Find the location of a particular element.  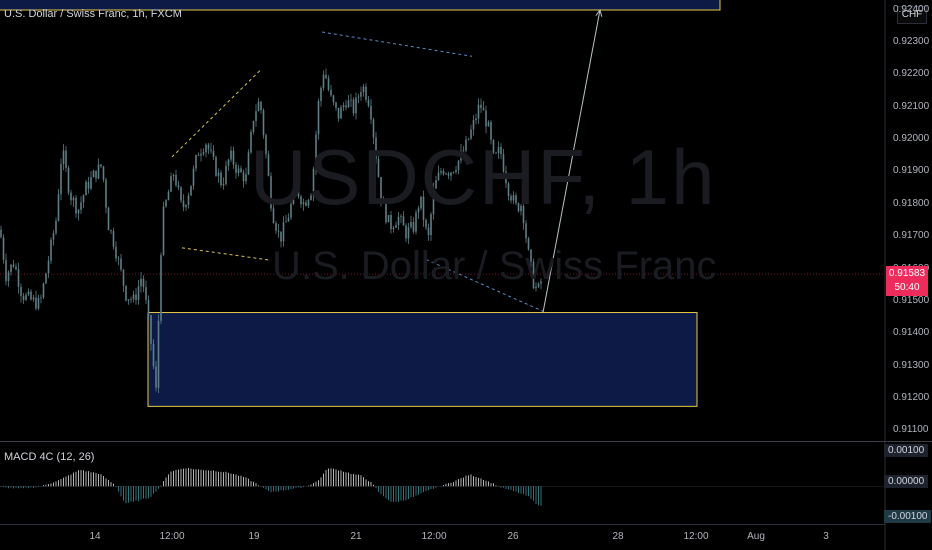

target-zone is located at coordinates (360, 5).